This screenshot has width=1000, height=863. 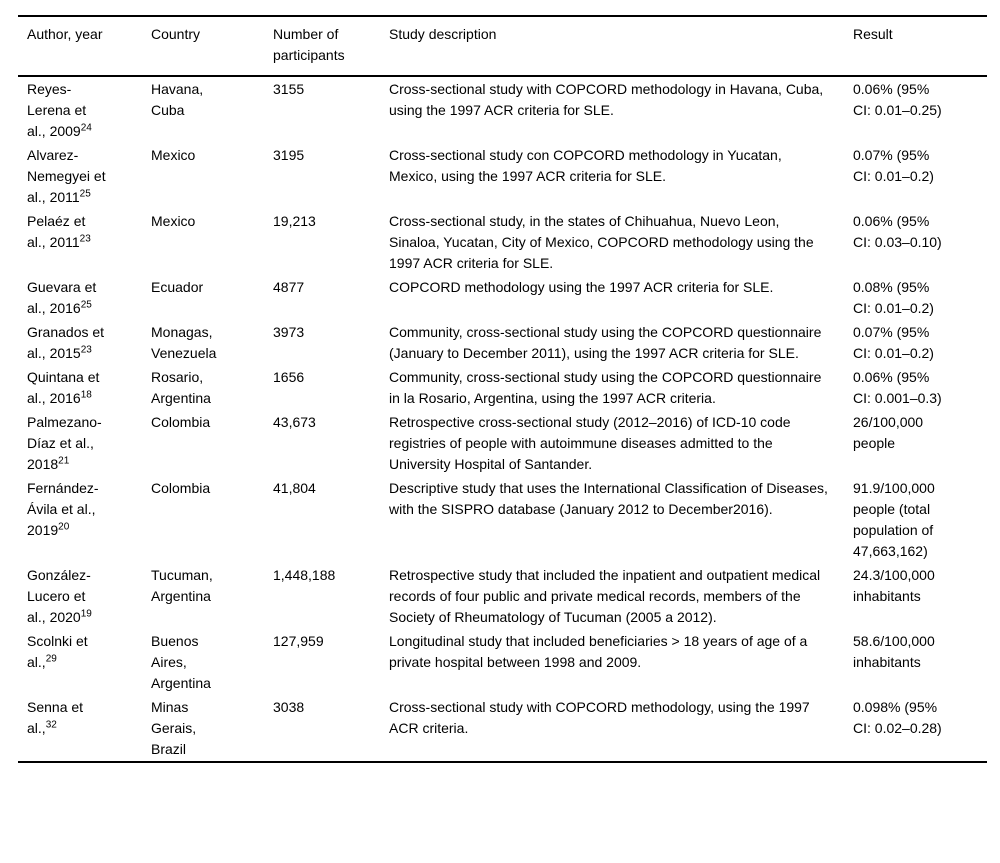 What do you see at coordinates (897, 717) in the screenshot?
I see `cell-result: 0.098% (95% CI: 0.02–0.28)` at bounding box center [897, 717].